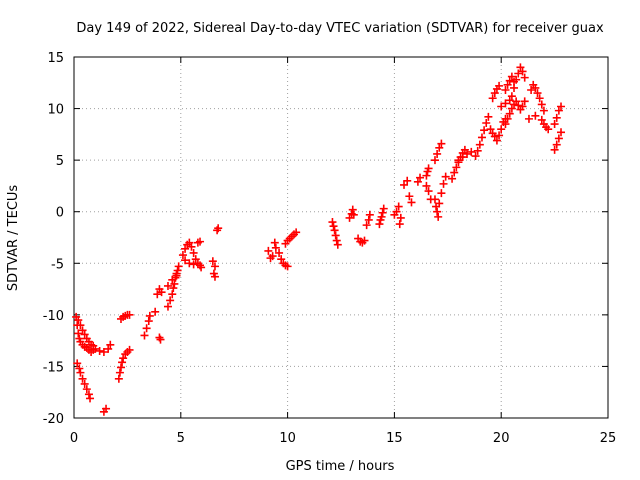  Describe the element at coordinates (501, 438) in the screenshot. I see `x-tick-label: 20` at that location.